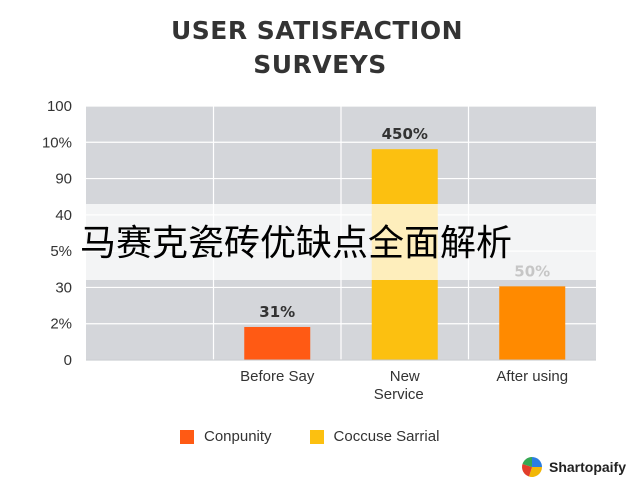  Describe the element at coordinates (277, 376) in the screenshot. I see `x-category-label: Before Say` at that location.